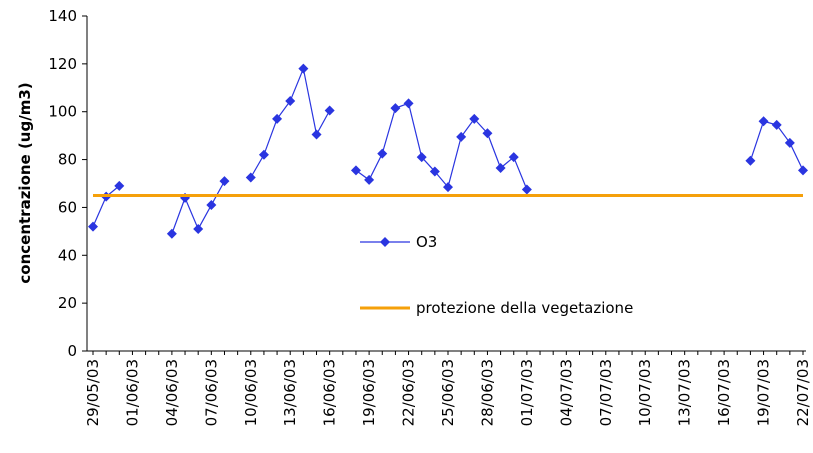 The image size is (813, 453). What do you see at coordinates (685, 392) in the screenshot?
I see `x-tick-label: 13/07/03` at bounding box center [685, 392].